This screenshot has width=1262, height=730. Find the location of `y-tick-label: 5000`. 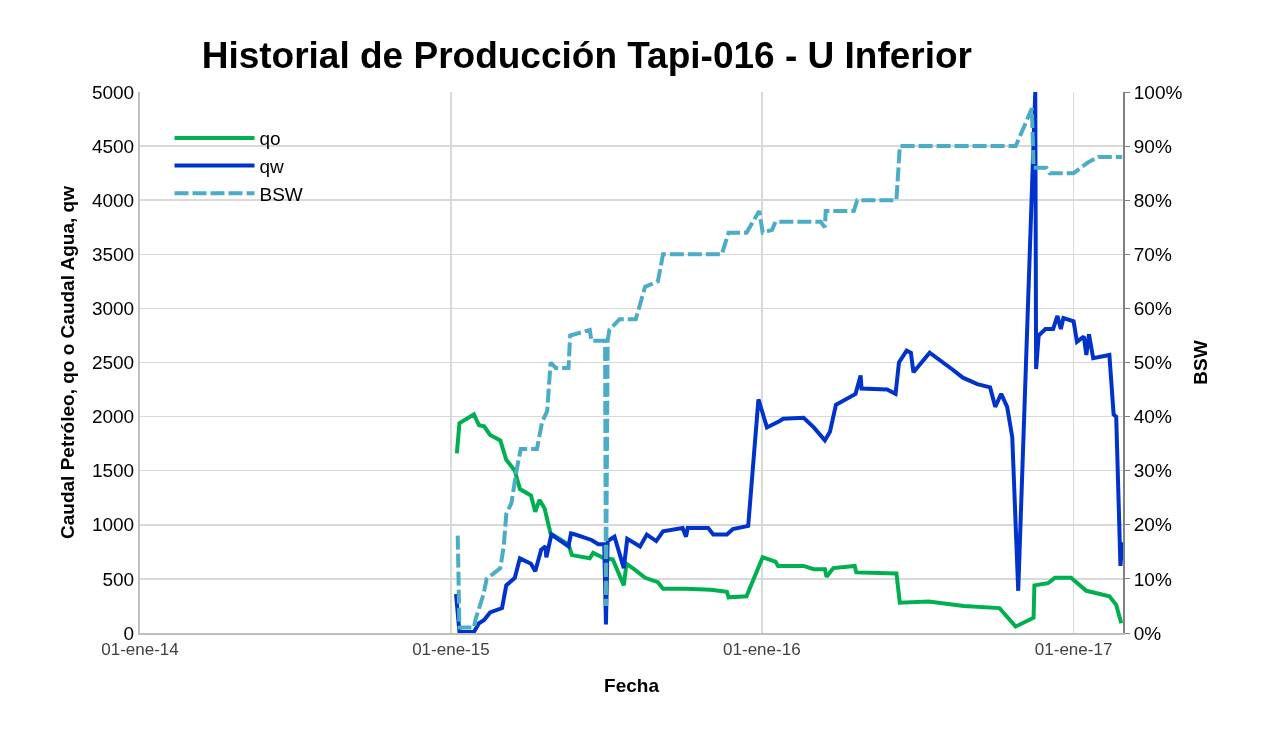

y-tick-label: 5000 is located at coordinates (113, 92).